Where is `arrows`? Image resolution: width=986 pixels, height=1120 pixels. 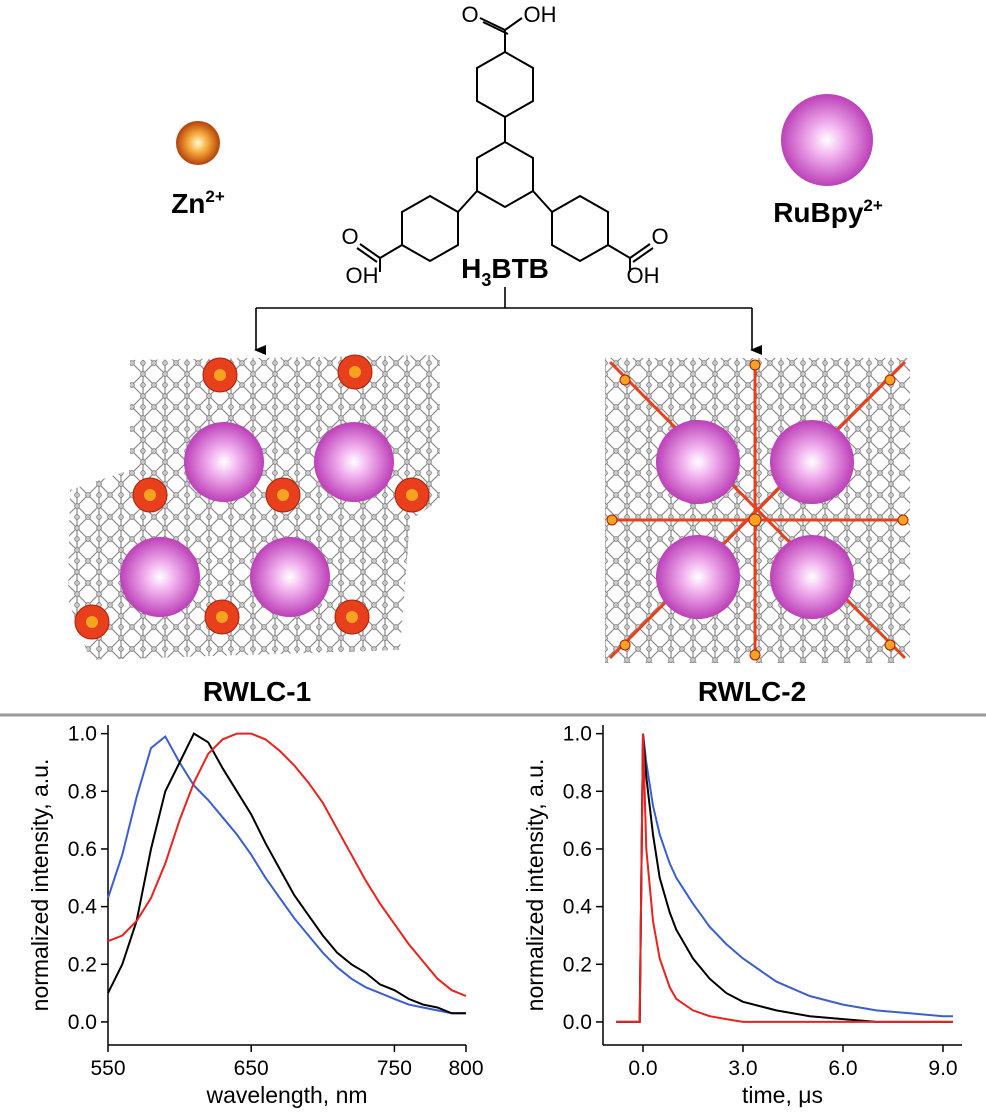
arrows is located at coordinates (508, 321).